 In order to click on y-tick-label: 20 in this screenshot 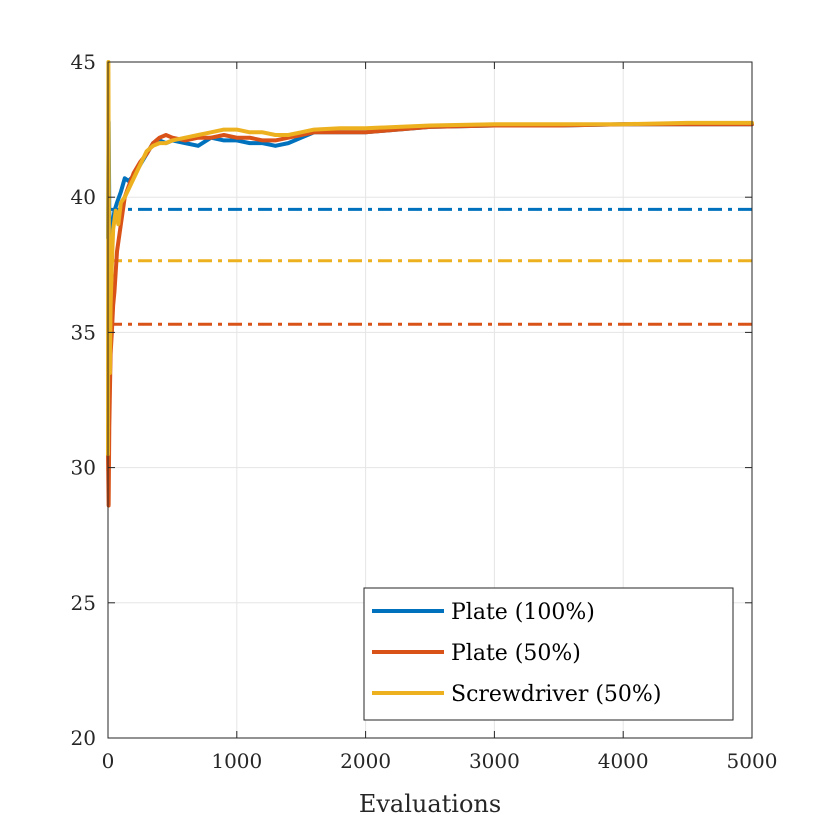, I will do `click(83, 738)`.